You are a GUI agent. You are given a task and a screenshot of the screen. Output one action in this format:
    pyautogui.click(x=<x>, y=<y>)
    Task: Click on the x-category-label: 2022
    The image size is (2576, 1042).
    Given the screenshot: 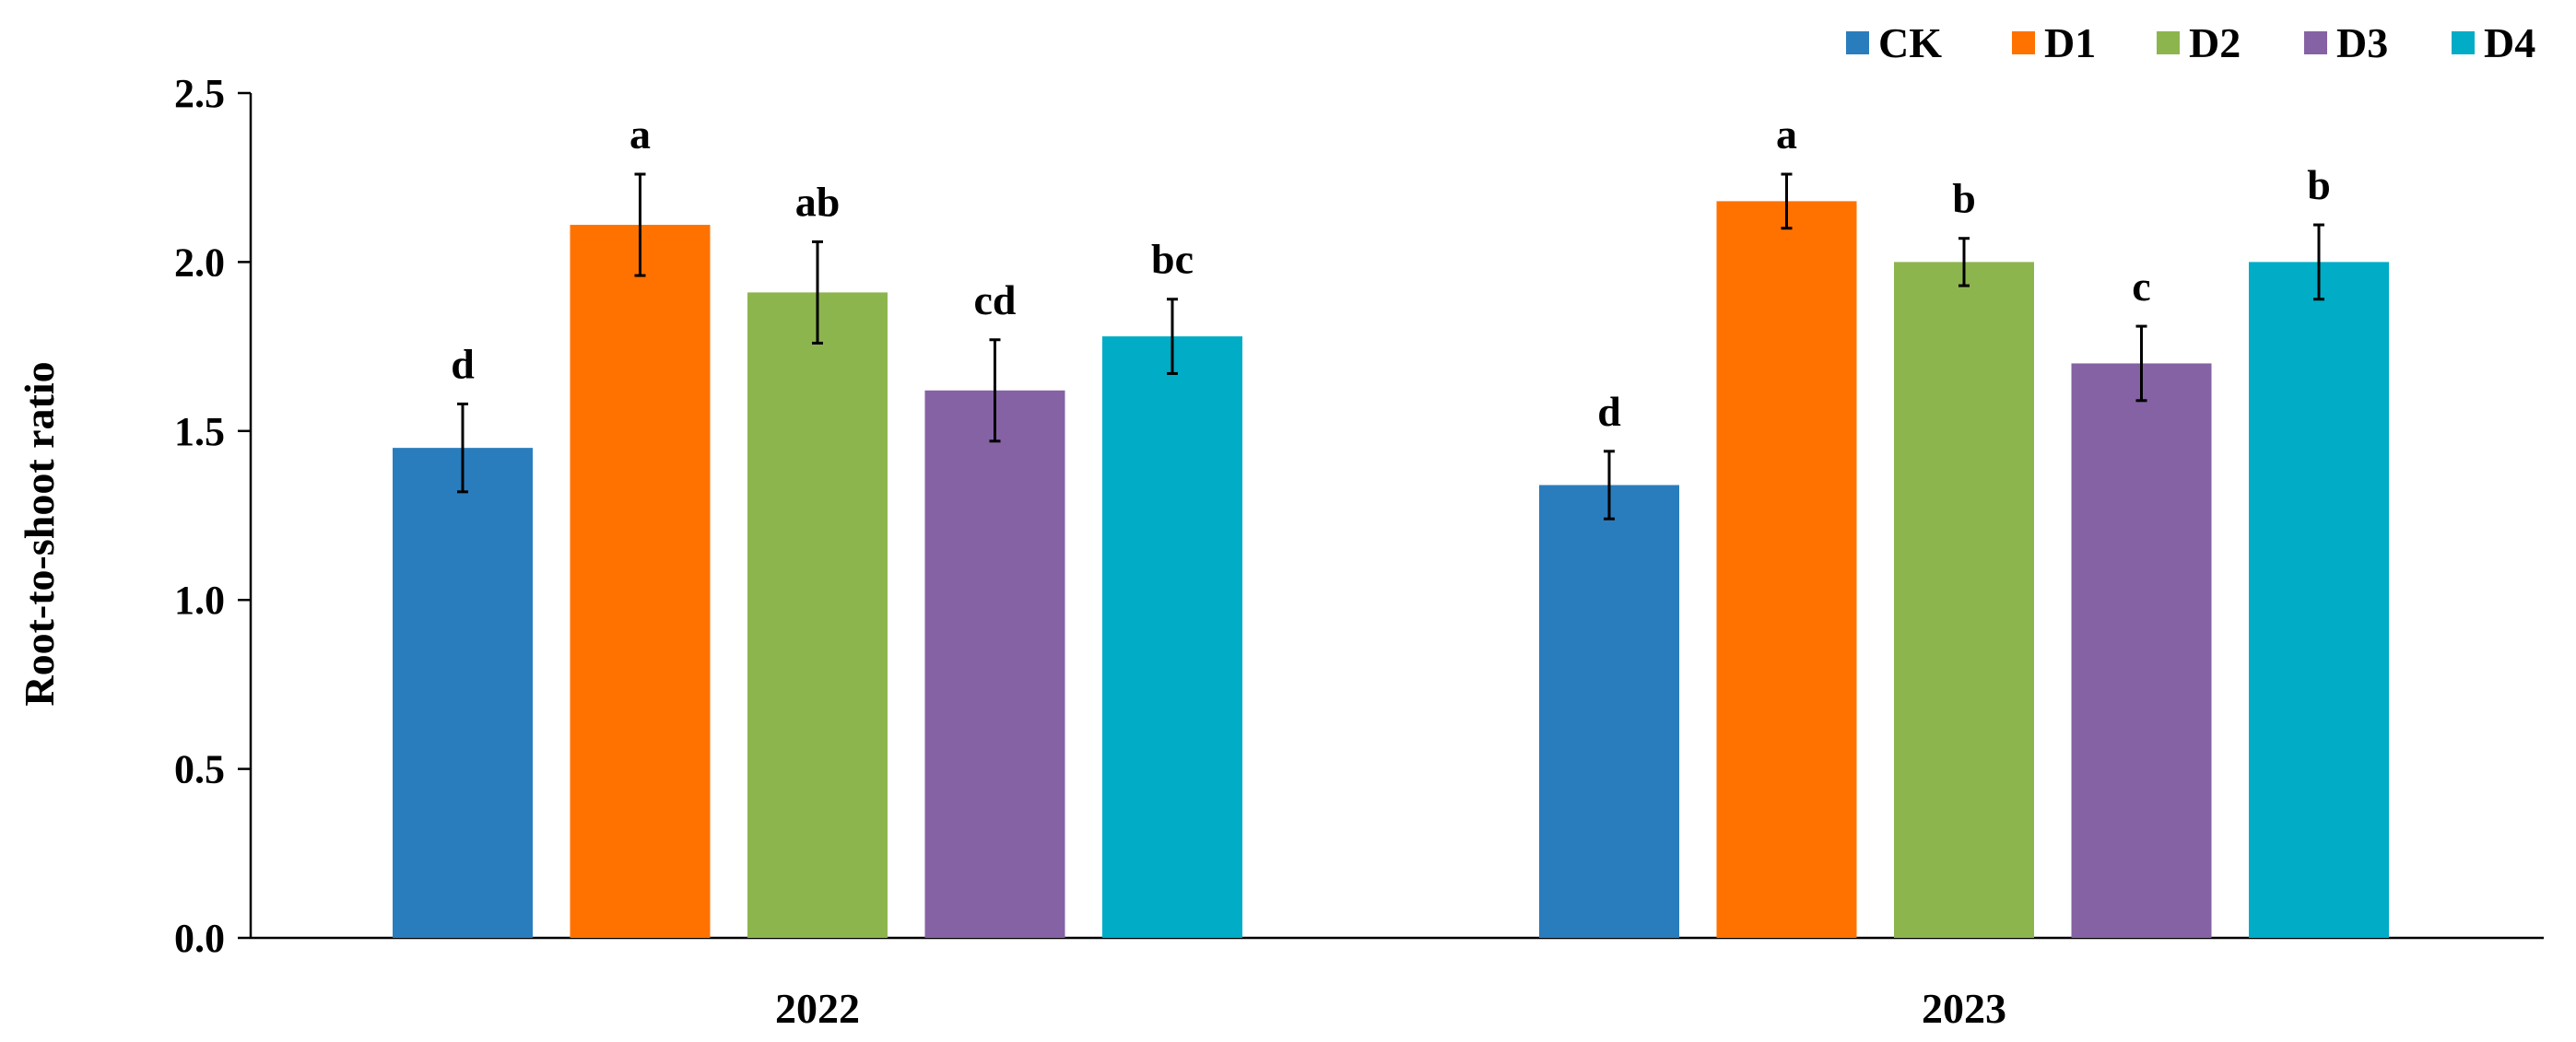 What is the action you would take?
    pyautogui.click(x=817, y=1009)
    